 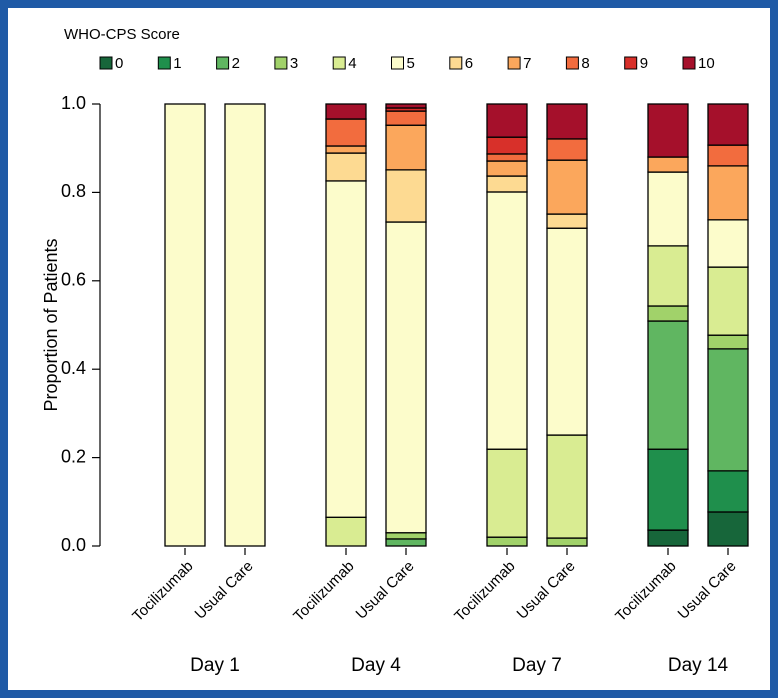 What do you see at coordinates (376, 665) in the screenshot?
I see `group-label: Day 4` at bounding box center [376, 665].